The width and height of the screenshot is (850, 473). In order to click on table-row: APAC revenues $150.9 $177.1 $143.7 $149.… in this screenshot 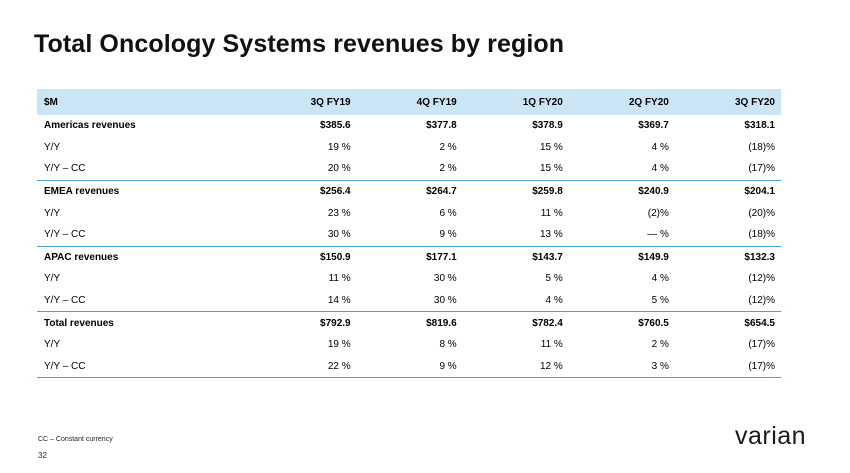, I will do `click(409, 257)`.